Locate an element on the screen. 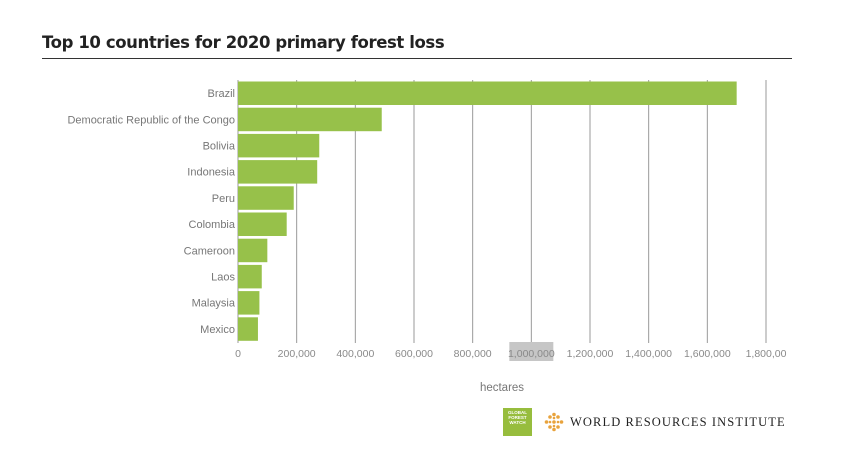  x-tick-label: 400,000 is located at coordinates (355, 354).